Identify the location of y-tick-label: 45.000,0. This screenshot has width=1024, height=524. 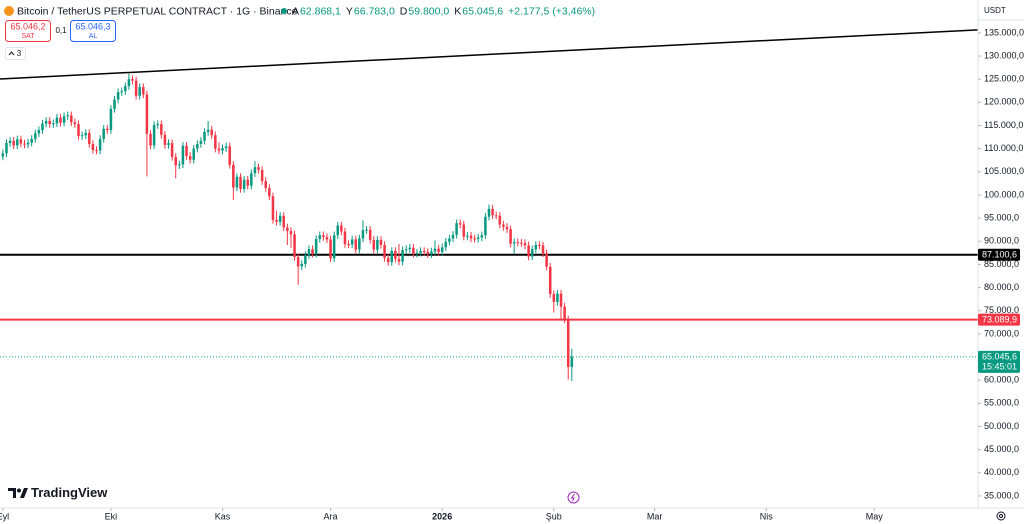
(1001, 449).